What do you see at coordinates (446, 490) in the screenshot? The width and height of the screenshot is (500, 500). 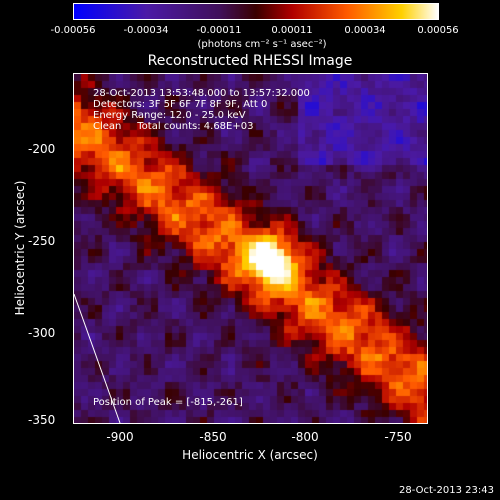 I see `footer-timestamp: 28-Oct-2013 23:43` at bounding box center [446, 490].